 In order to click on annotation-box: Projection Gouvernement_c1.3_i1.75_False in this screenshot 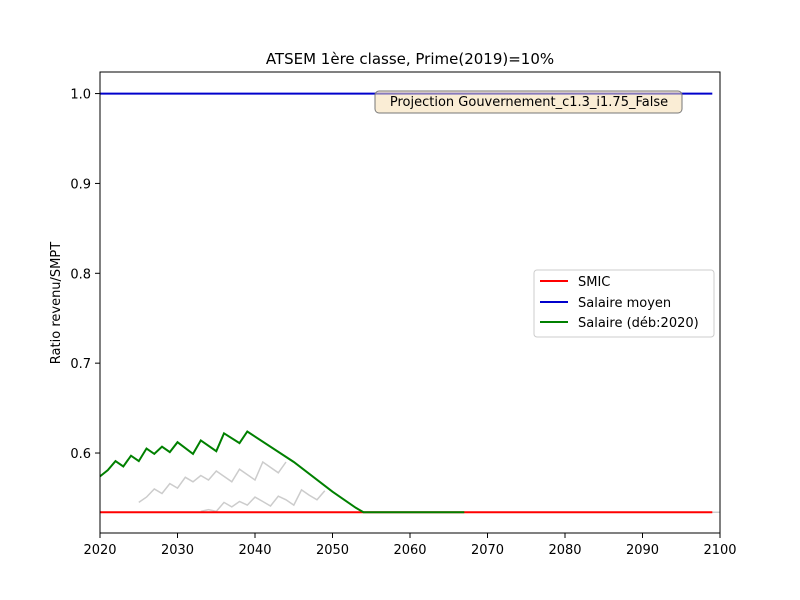, I will do `click(528, 102)`.